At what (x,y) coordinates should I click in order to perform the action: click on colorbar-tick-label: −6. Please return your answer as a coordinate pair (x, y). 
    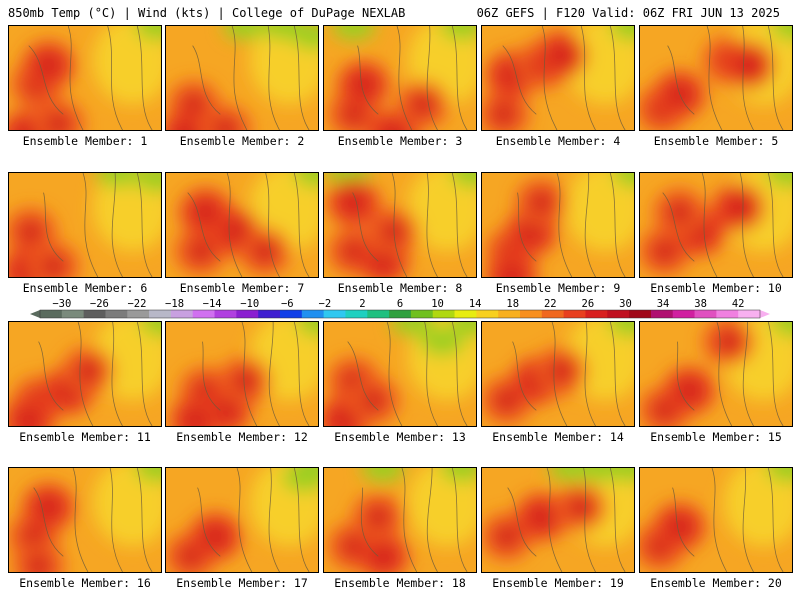
    Looking at the image, I should click on (287, 304).